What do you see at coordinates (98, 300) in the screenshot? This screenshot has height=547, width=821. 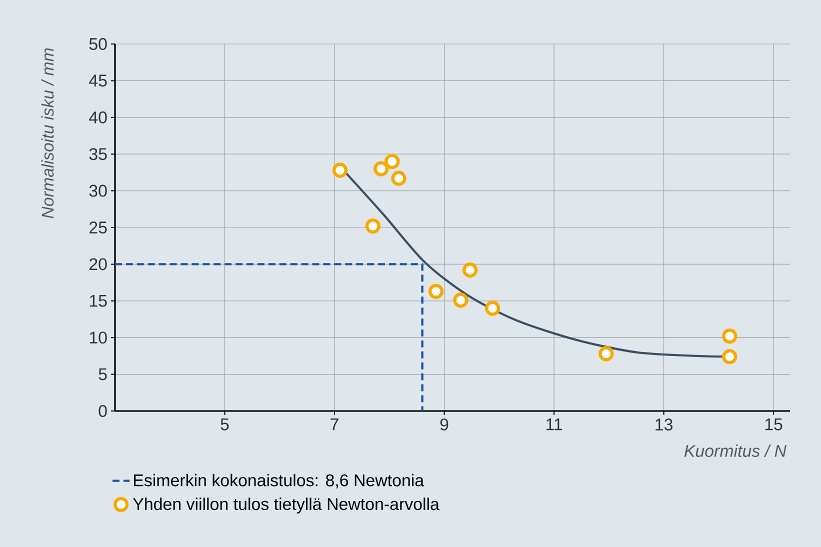 I see `y-tick-label: 15` at bounding box center [98, 300].